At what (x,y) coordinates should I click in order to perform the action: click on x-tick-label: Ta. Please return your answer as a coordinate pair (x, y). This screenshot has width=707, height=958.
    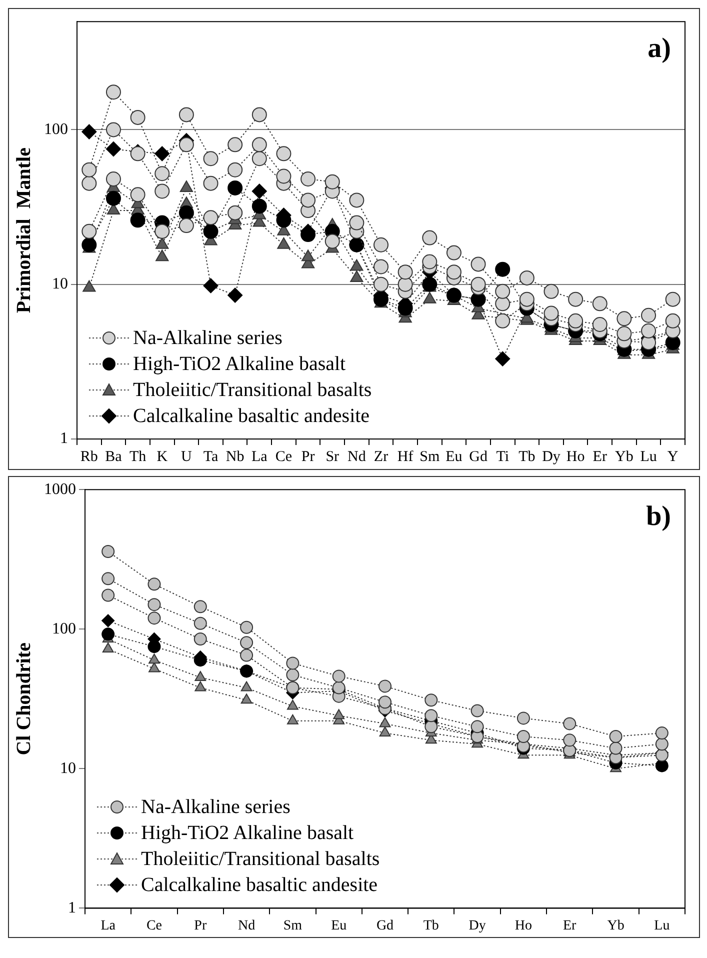
    Looking at the image, I should click on (210, 456).